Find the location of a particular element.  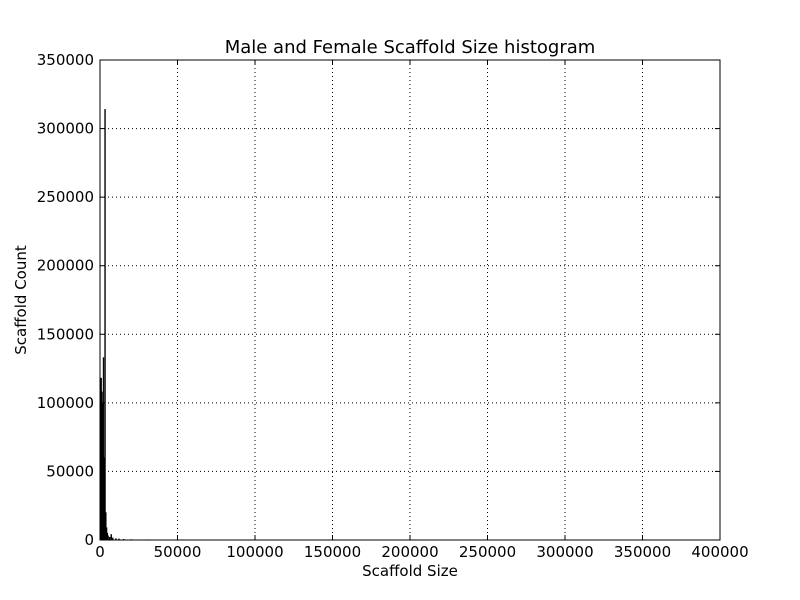

x-axis-label: Scaffold Size is located at coordinates (410, 571).